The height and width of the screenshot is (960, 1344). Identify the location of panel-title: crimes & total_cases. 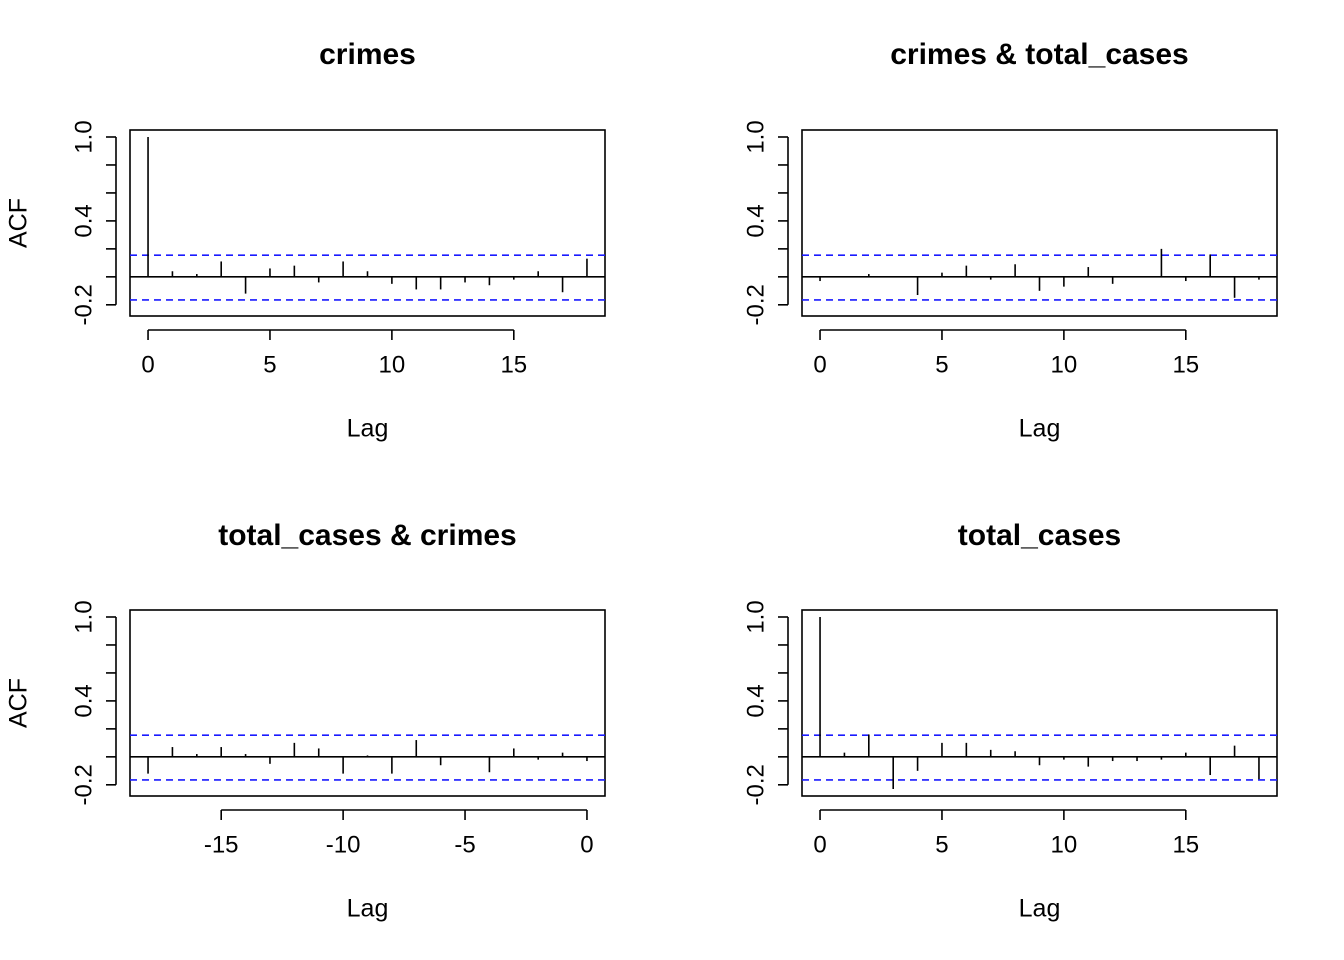
(1039, 54).